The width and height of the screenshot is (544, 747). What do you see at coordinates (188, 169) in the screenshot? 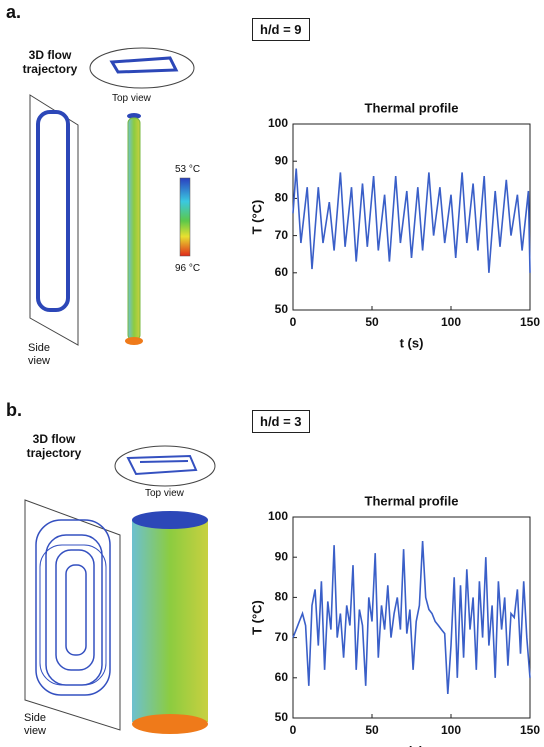
I see `colorbar-label: 53 °C` at bounding box center [188, 169].